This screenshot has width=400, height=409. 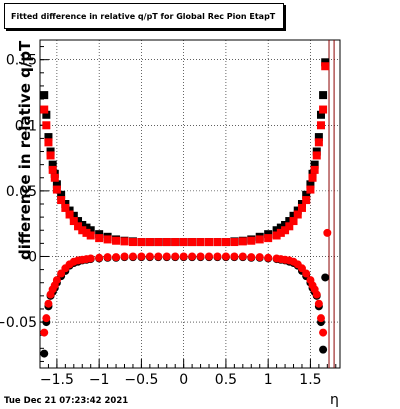 I want to click on x-tick-label: −1, so click(x=99, y=380).